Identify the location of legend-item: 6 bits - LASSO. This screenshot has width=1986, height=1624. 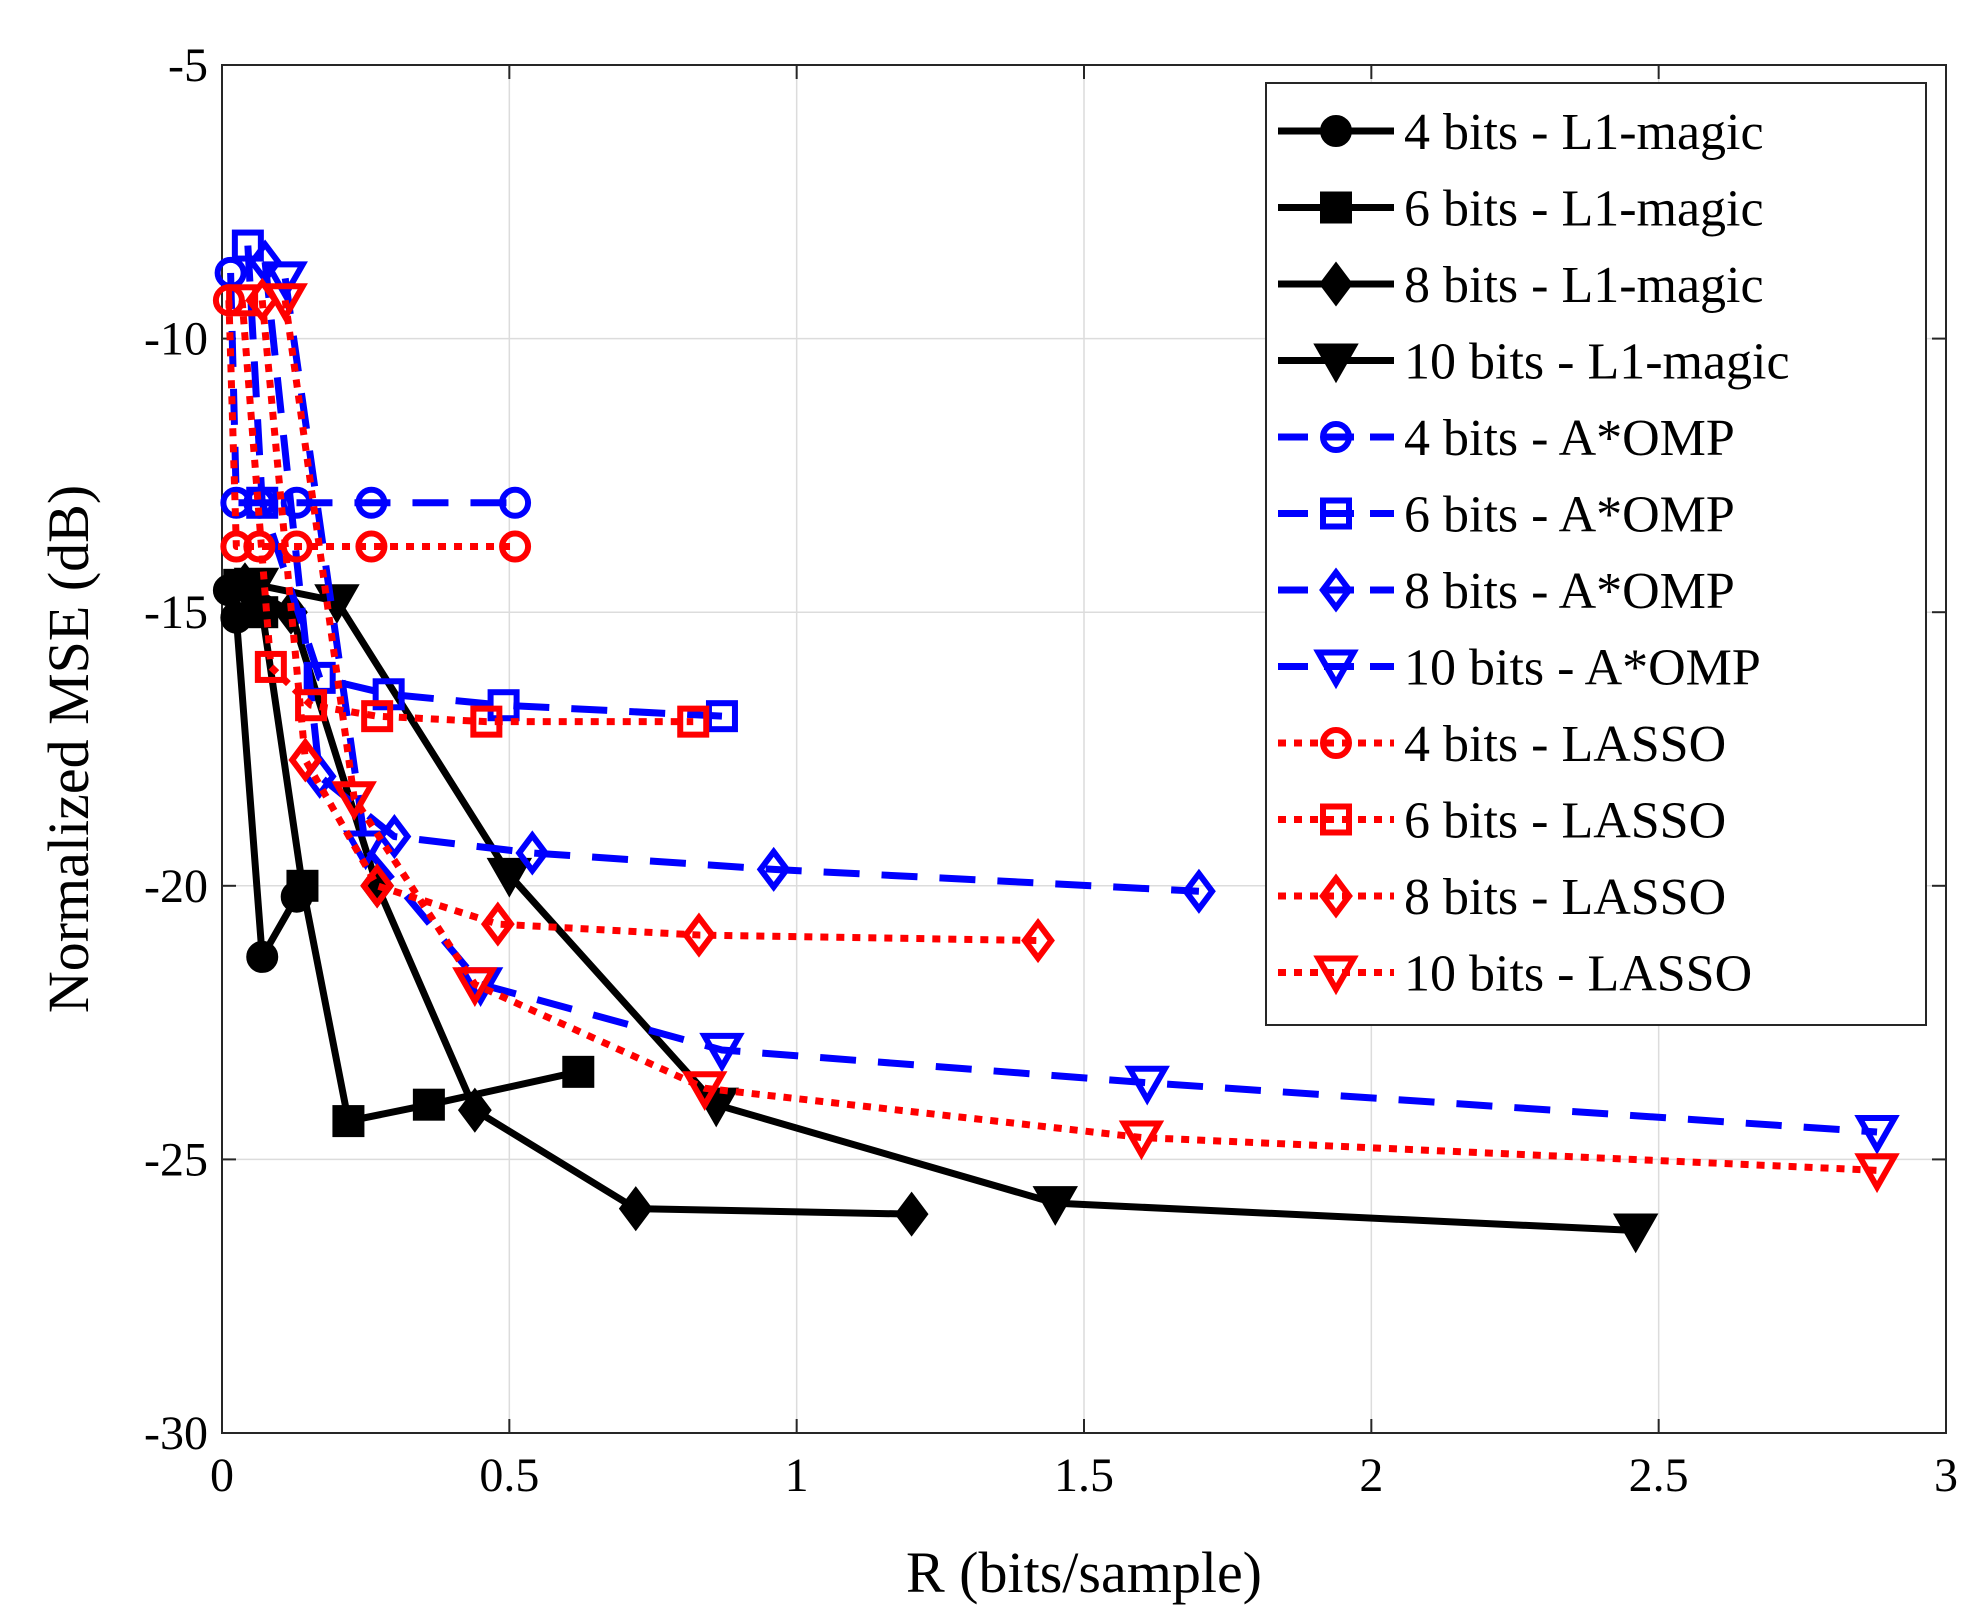
(1502, 821).